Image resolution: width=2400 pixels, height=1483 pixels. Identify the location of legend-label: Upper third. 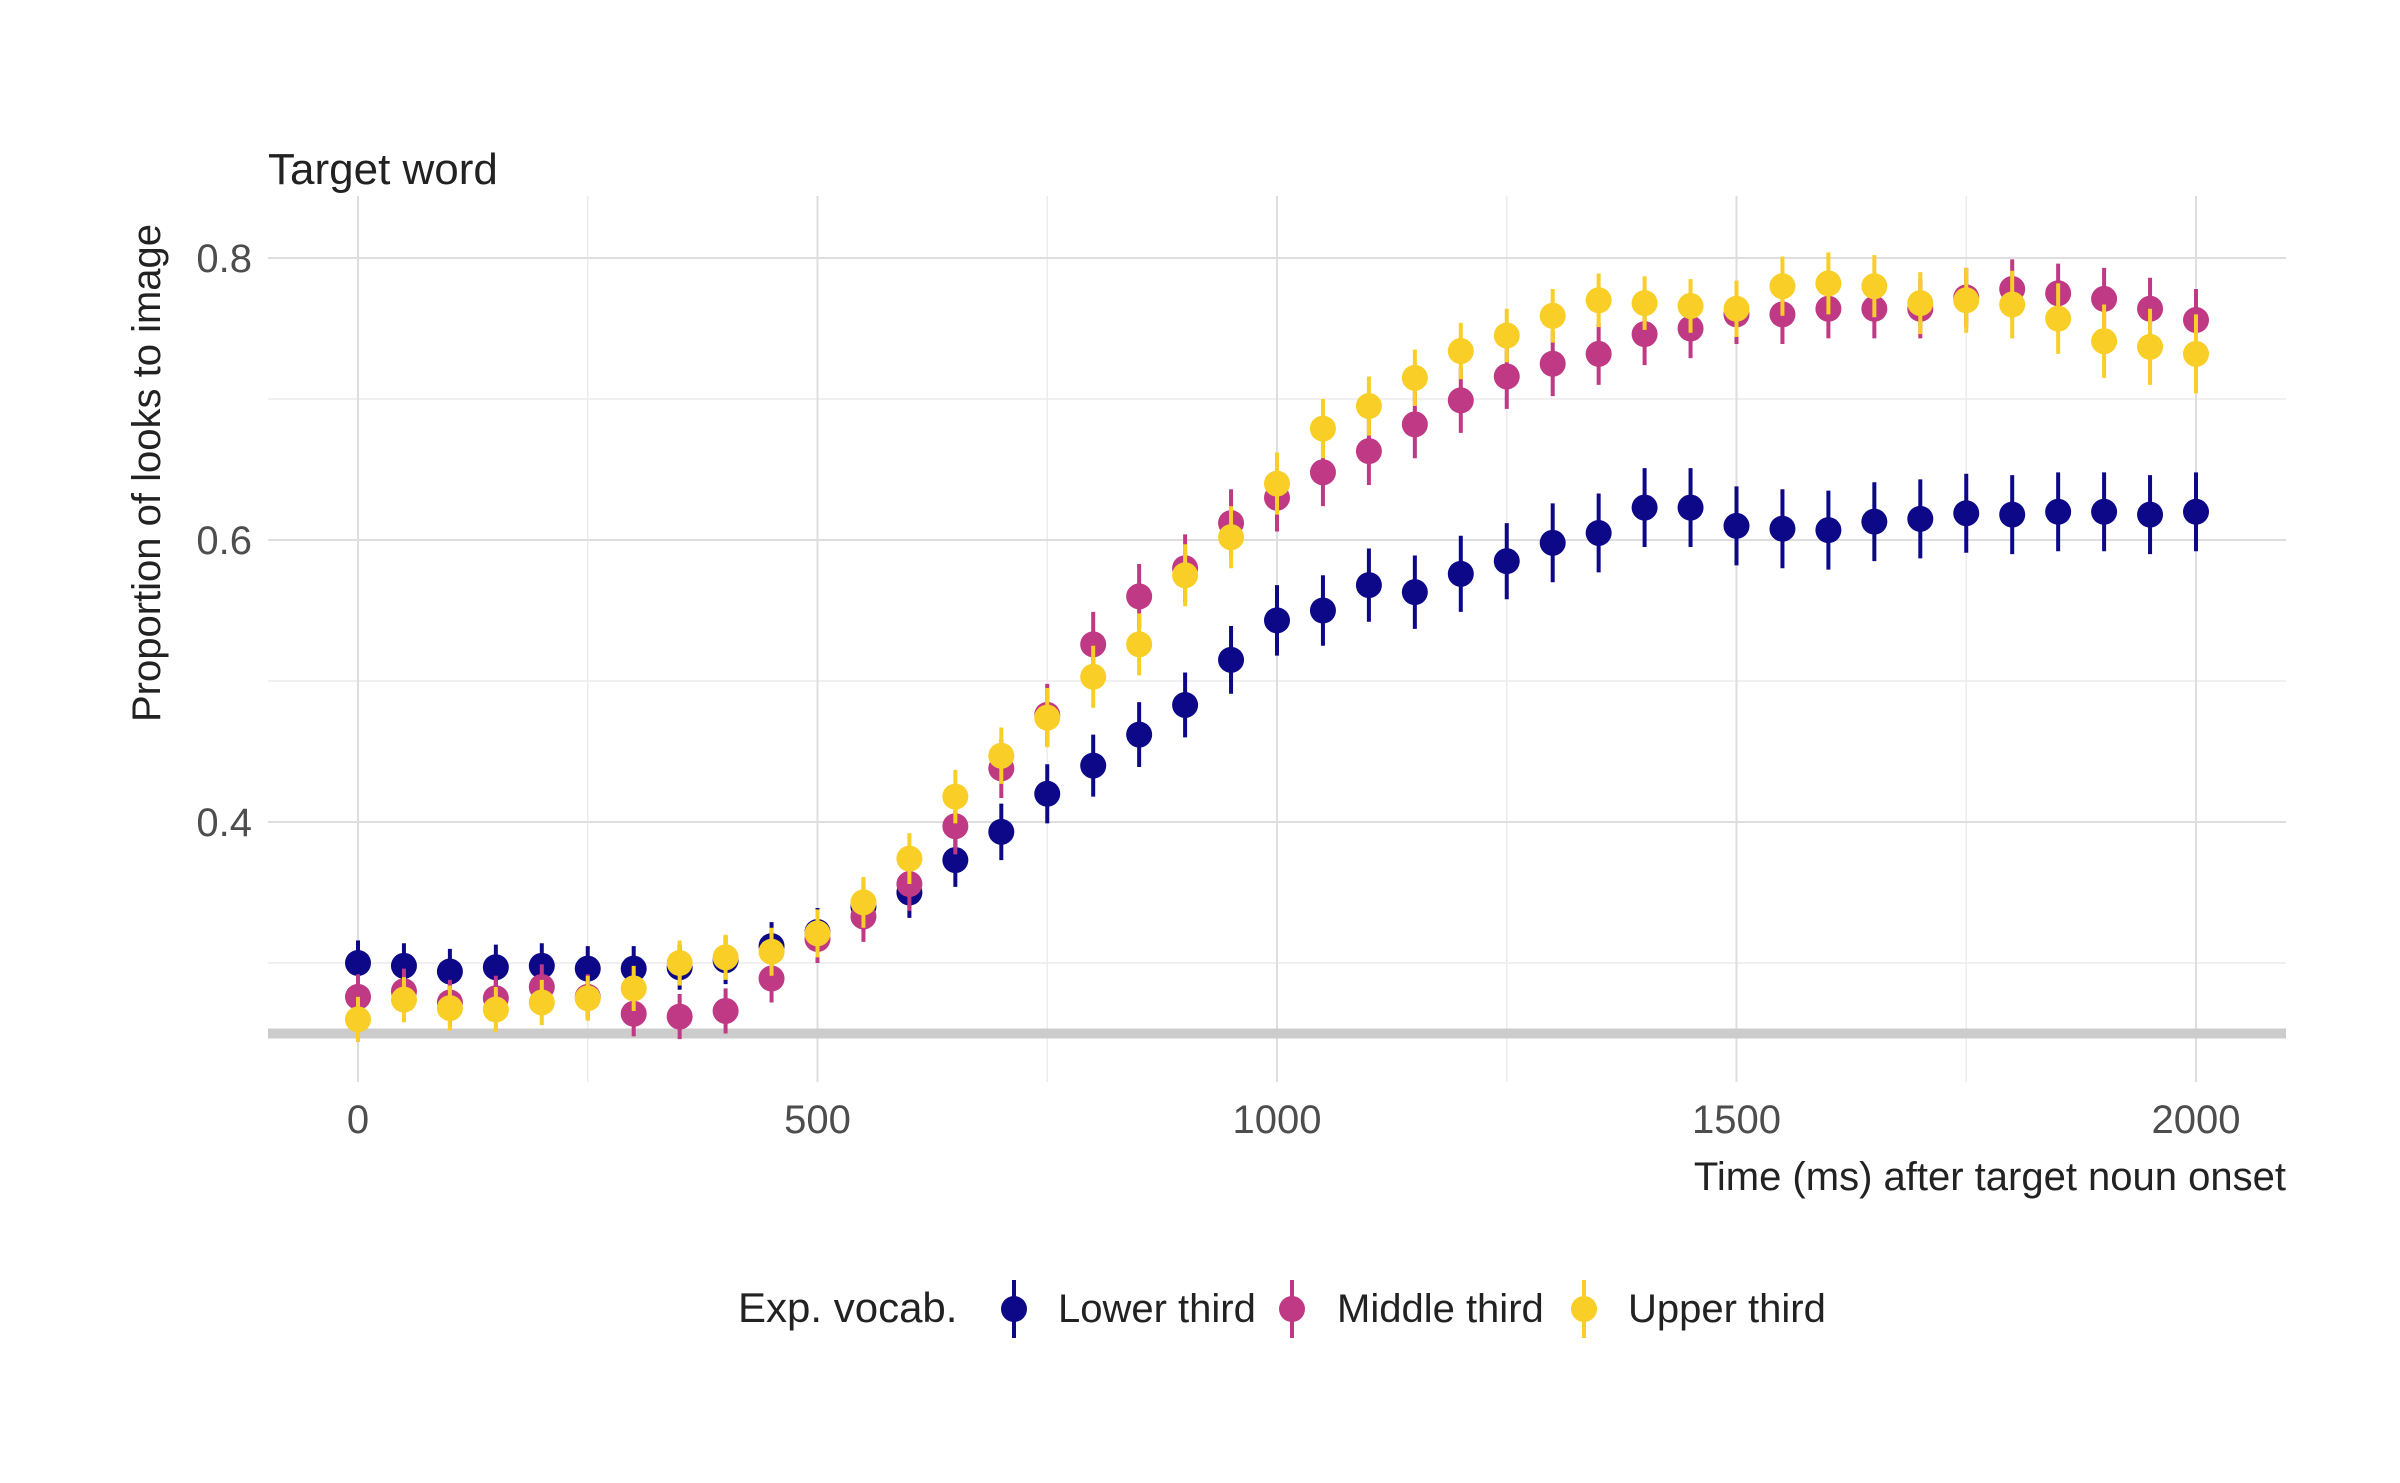
(1727, 1309).